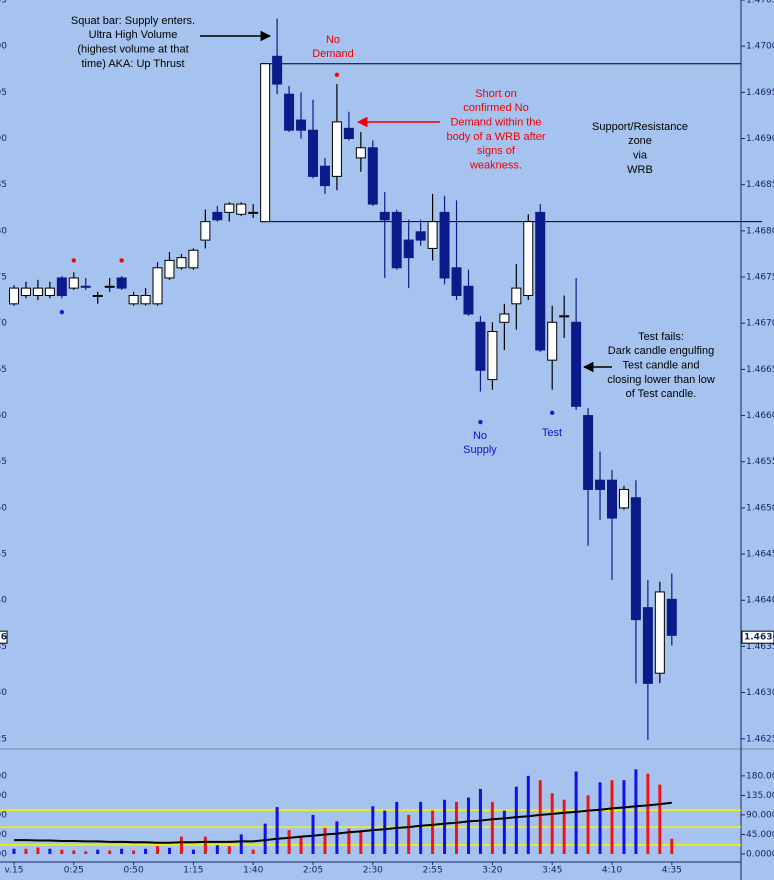  I want to click on annotation: Dark candle engulfing, so click(661, 351).